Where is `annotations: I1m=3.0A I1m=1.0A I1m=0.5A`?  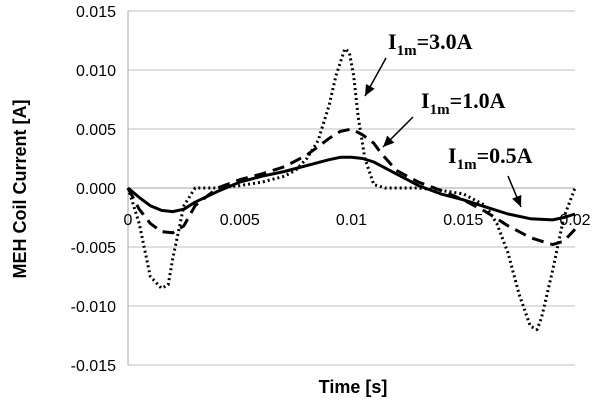 annotations: I1m=3.0A I1m=1.0A I1m=0.5A is located at coordinates (448, 118).